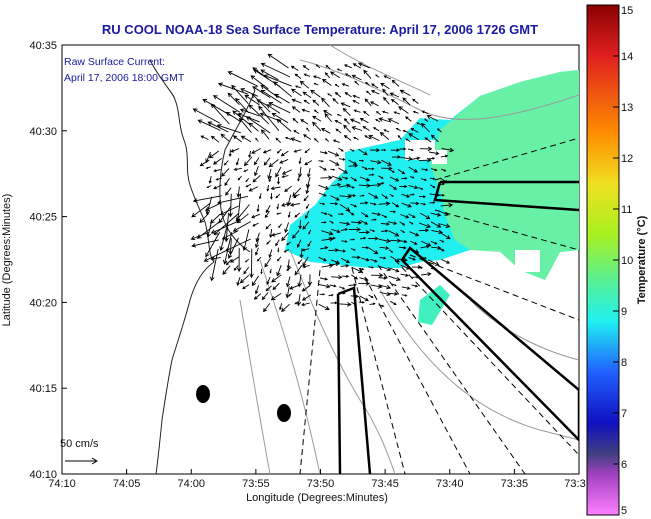 This screenshot has height=519, width=651. What do you see at coordinates (515, 484) in the screenshot?
I see `x-tick-label: 73:35` at bounding box center [515, 484].